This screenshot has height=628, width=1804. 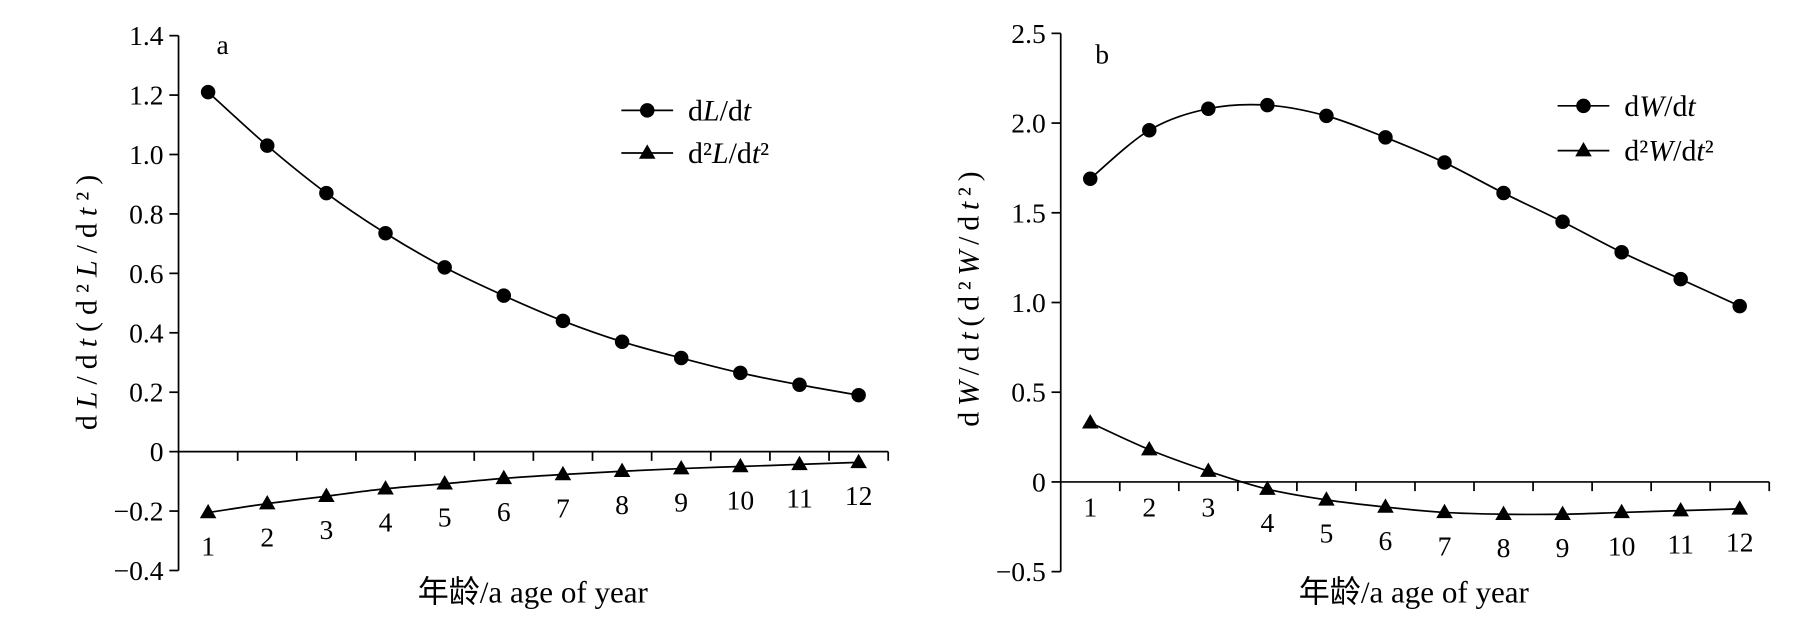 I want to click on panel-label-b: b, so click(x=1102, y=53).